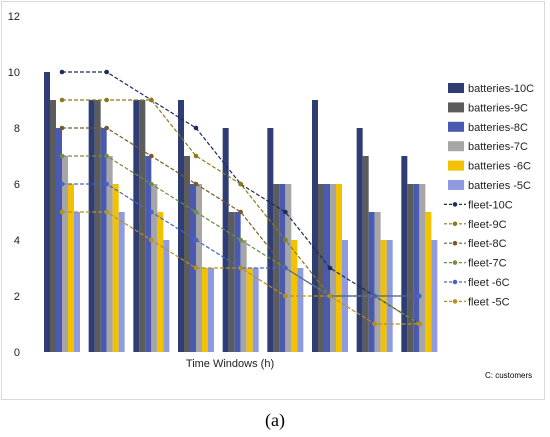  Describe the element at coordinates (17, 185) in the screenshot. I see `y-tick-label: 6` at that location.